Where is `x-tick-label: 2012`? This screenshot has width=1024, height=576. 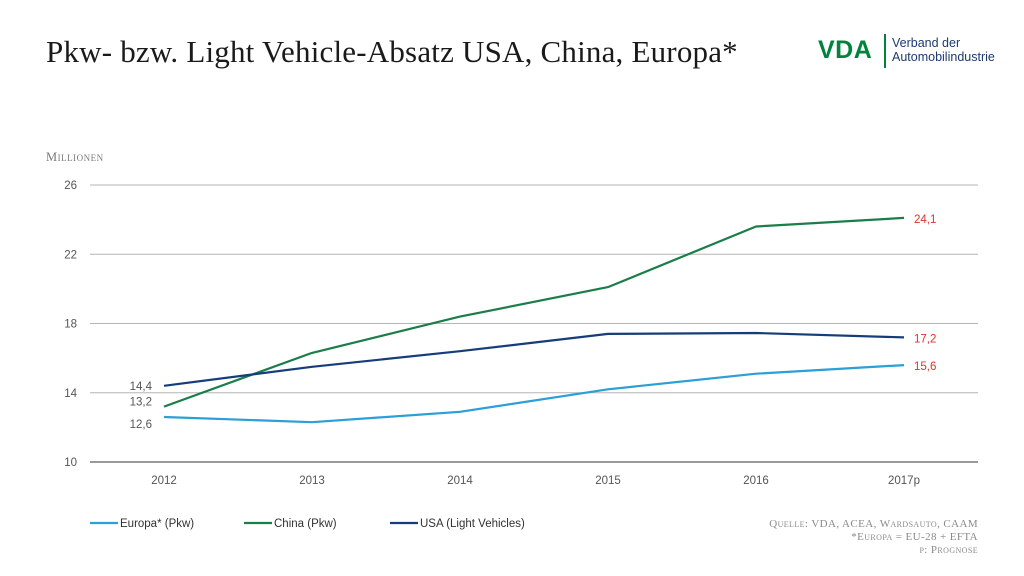 x-tick-label: 2012 is located at coordinates (164, 481).